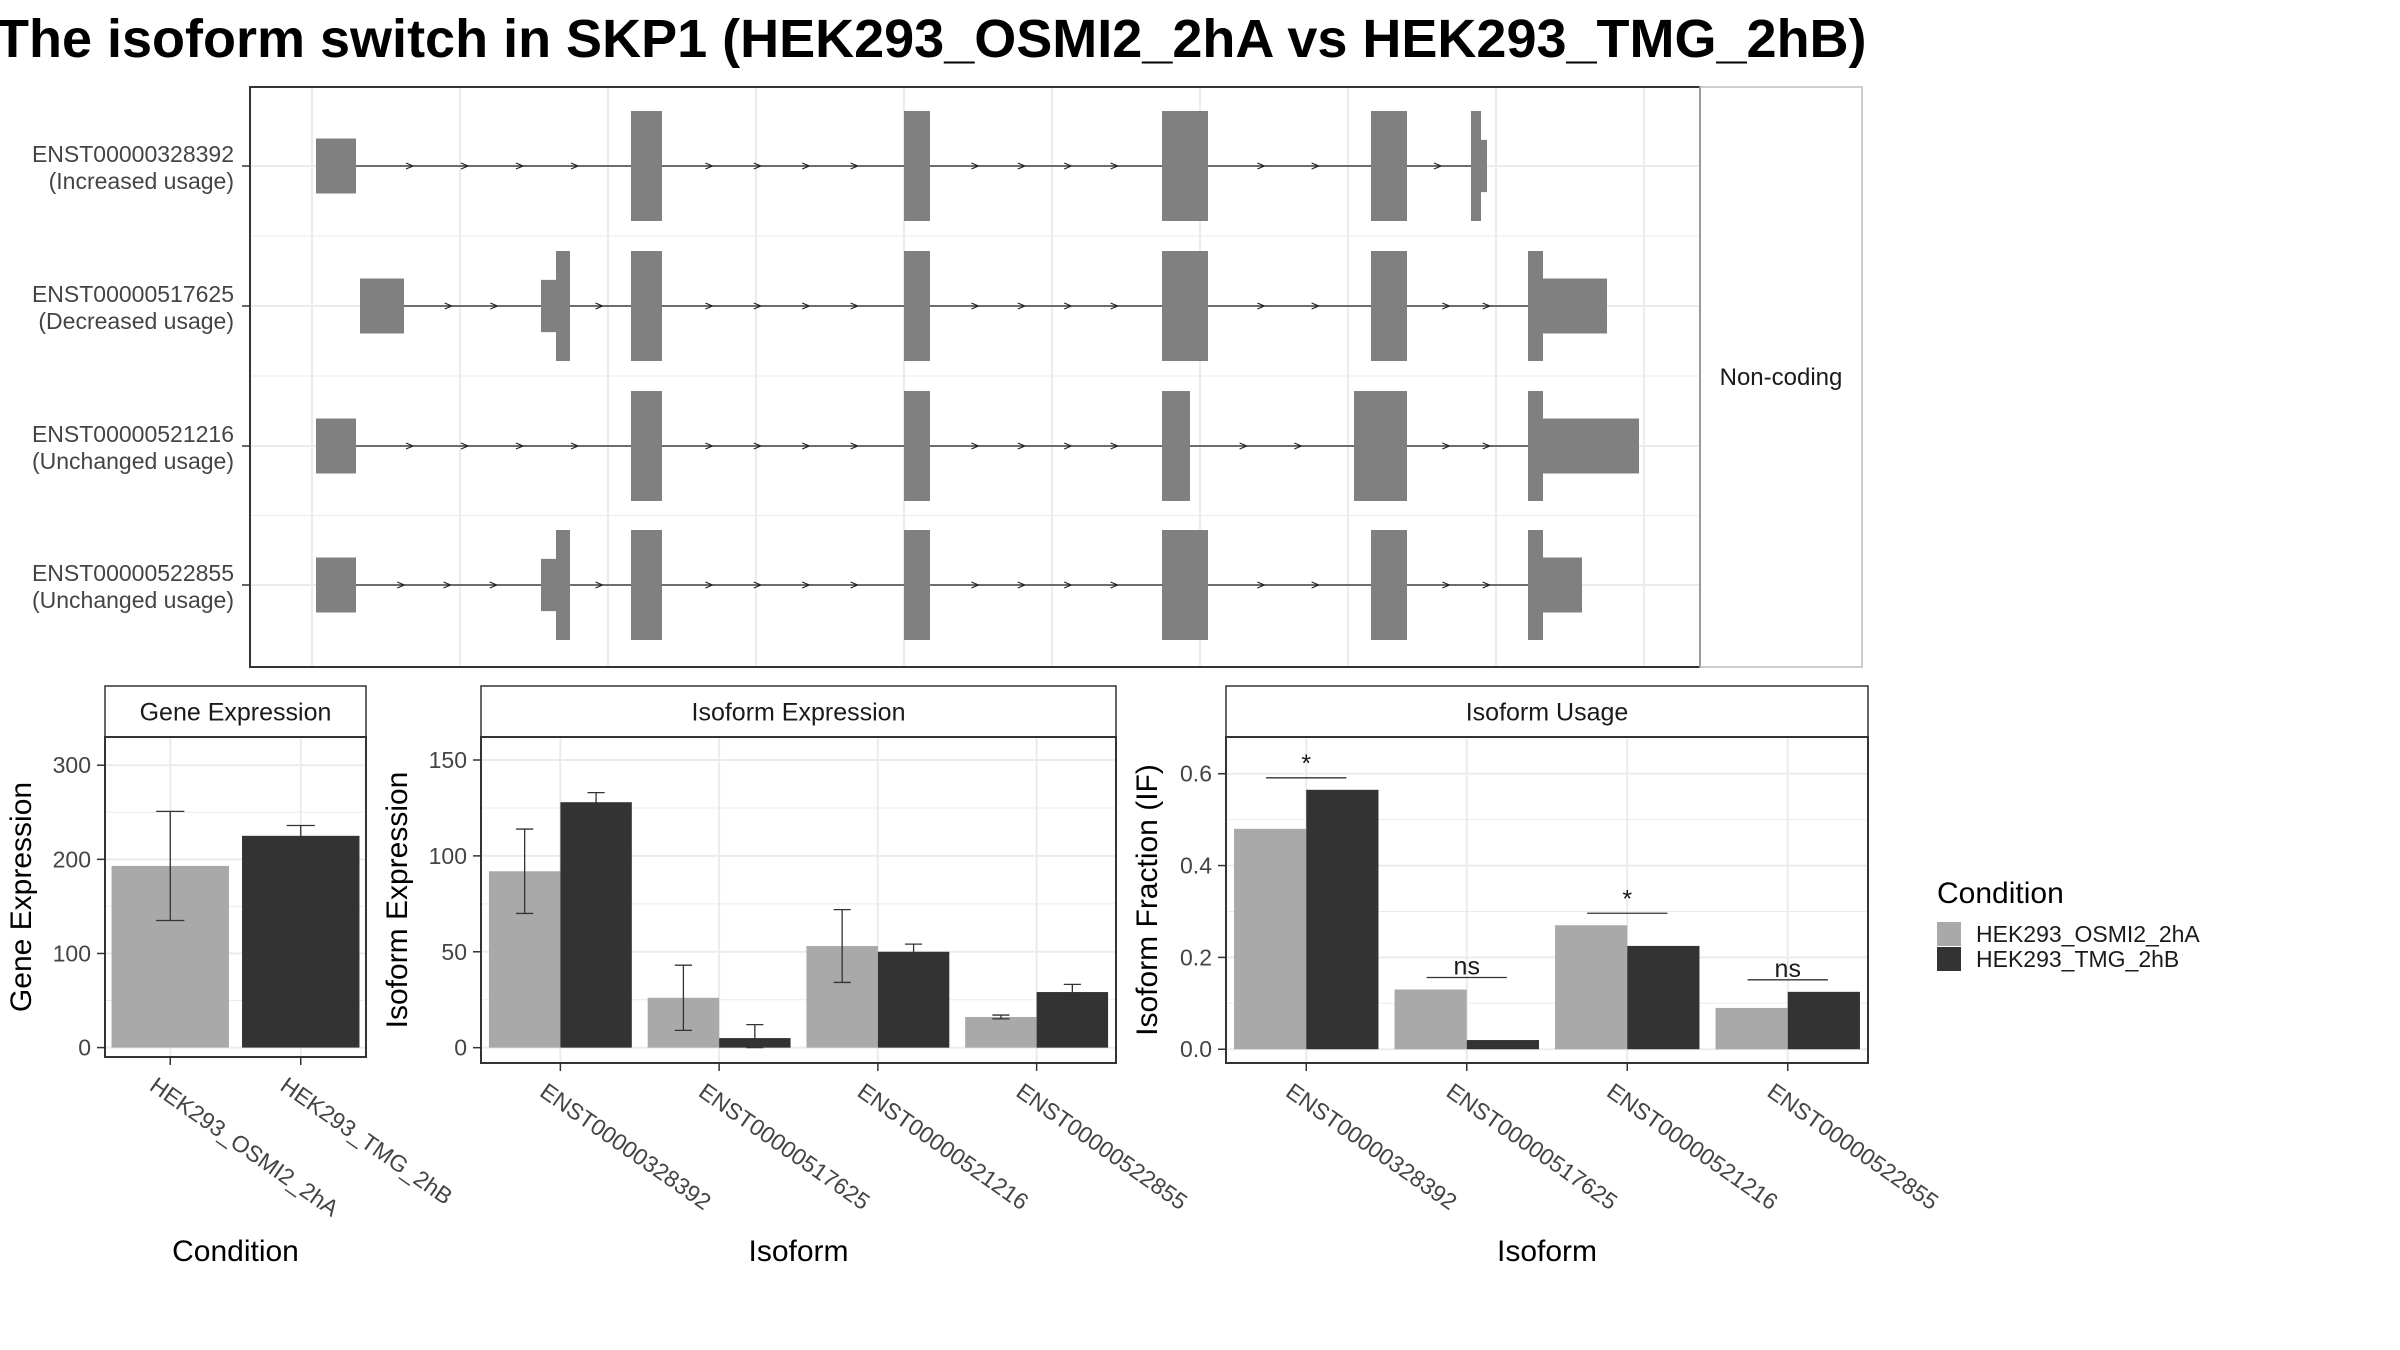 This screenshot has height=1350, width=2400. Describe the element at coordinates (397, 900) in the screenshot. I see `y-axis-title: Isoform Expression` at that location.